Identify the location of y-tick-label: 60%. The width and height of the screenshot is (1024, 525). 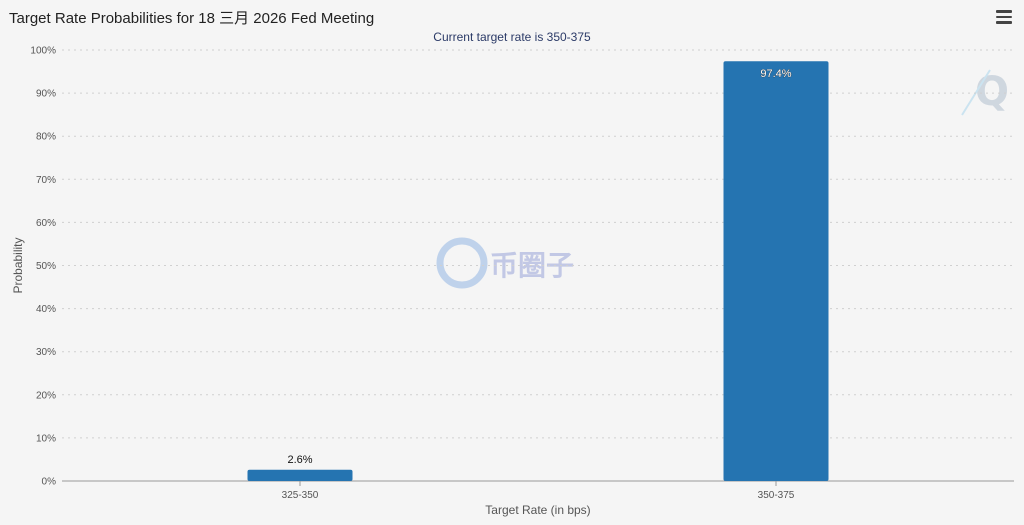
(46, 223).